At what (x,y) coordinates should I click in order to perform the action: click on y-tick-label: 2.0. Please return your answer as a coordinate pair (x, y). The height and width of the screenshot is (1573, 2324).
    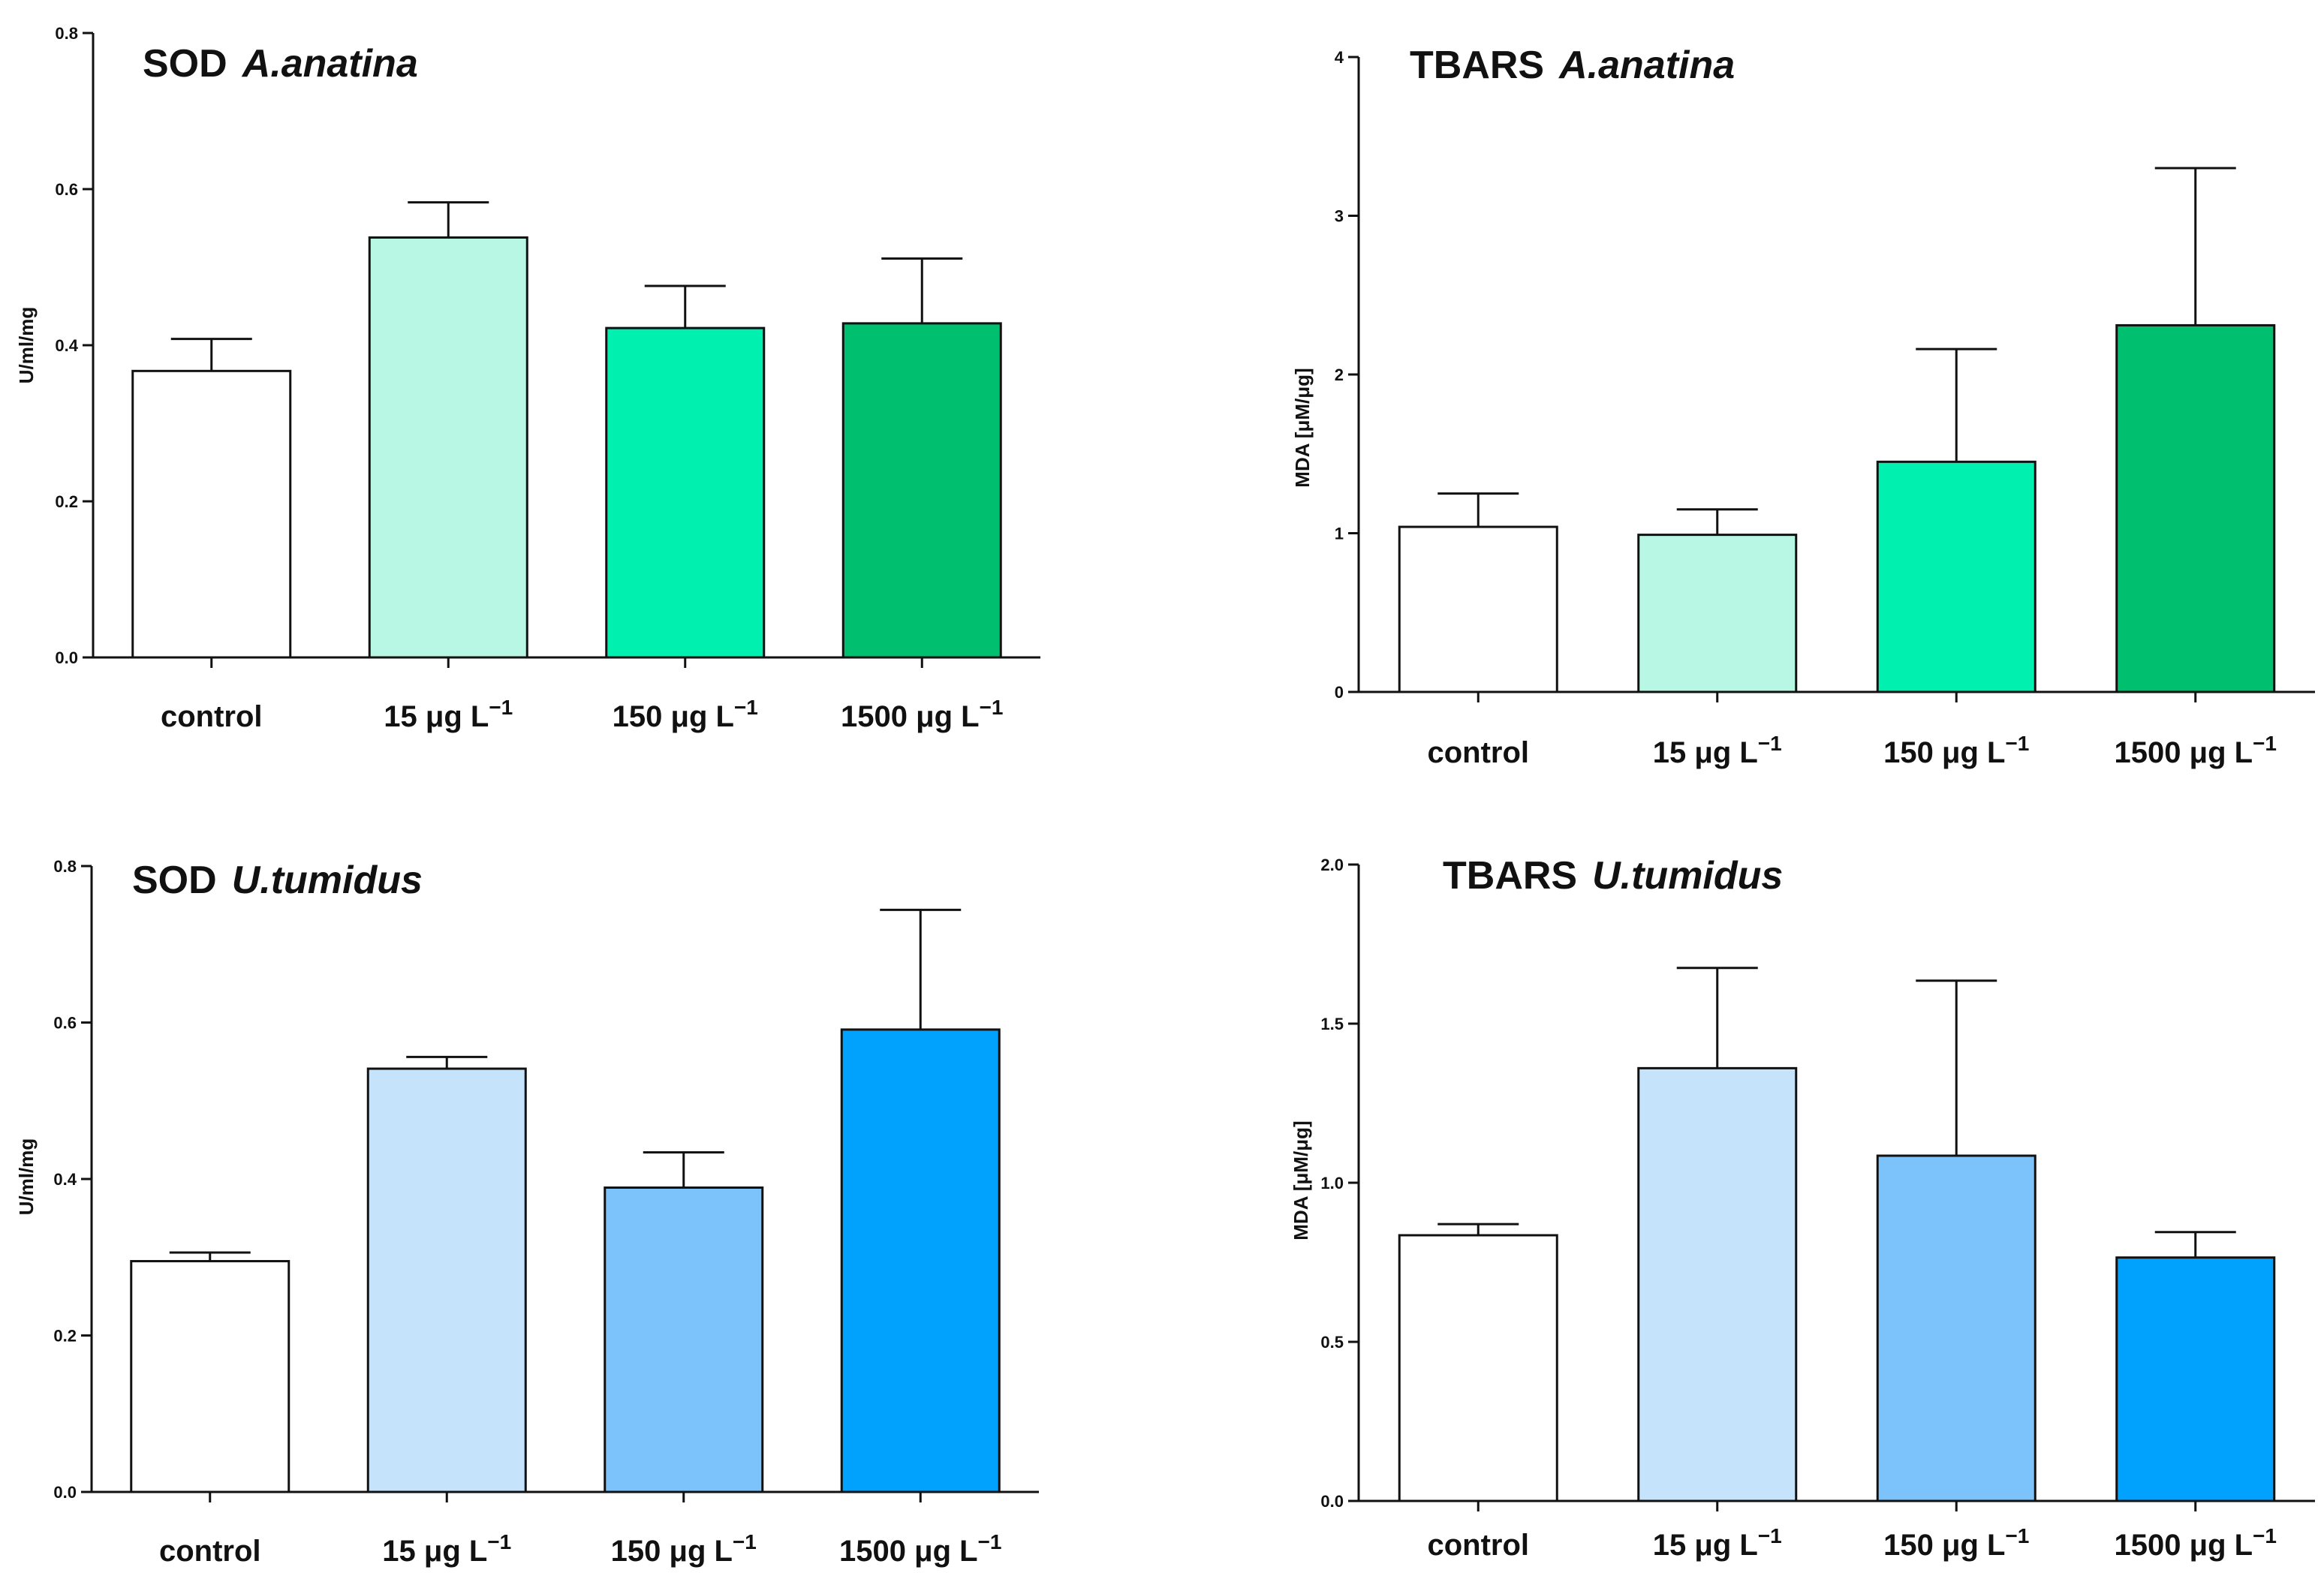
    Looking at the image, I should click on (1332, 865).